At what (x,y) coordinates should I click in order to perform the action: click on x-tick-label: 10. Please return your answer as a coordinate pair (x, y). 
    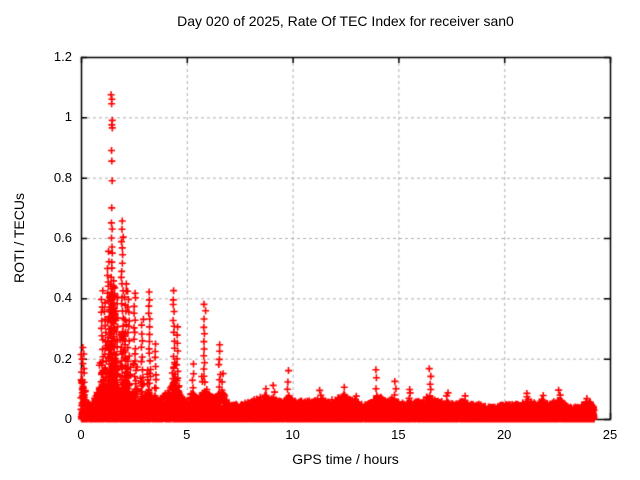
    Looking at the image, I should click on (292, 434).